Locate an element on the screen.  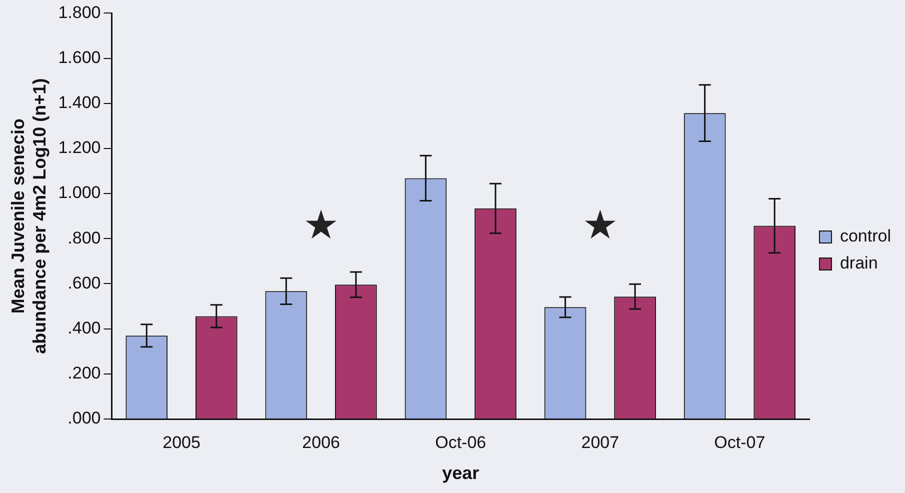
y-tick-label: 1.200 is located at coordinates (79, 148).